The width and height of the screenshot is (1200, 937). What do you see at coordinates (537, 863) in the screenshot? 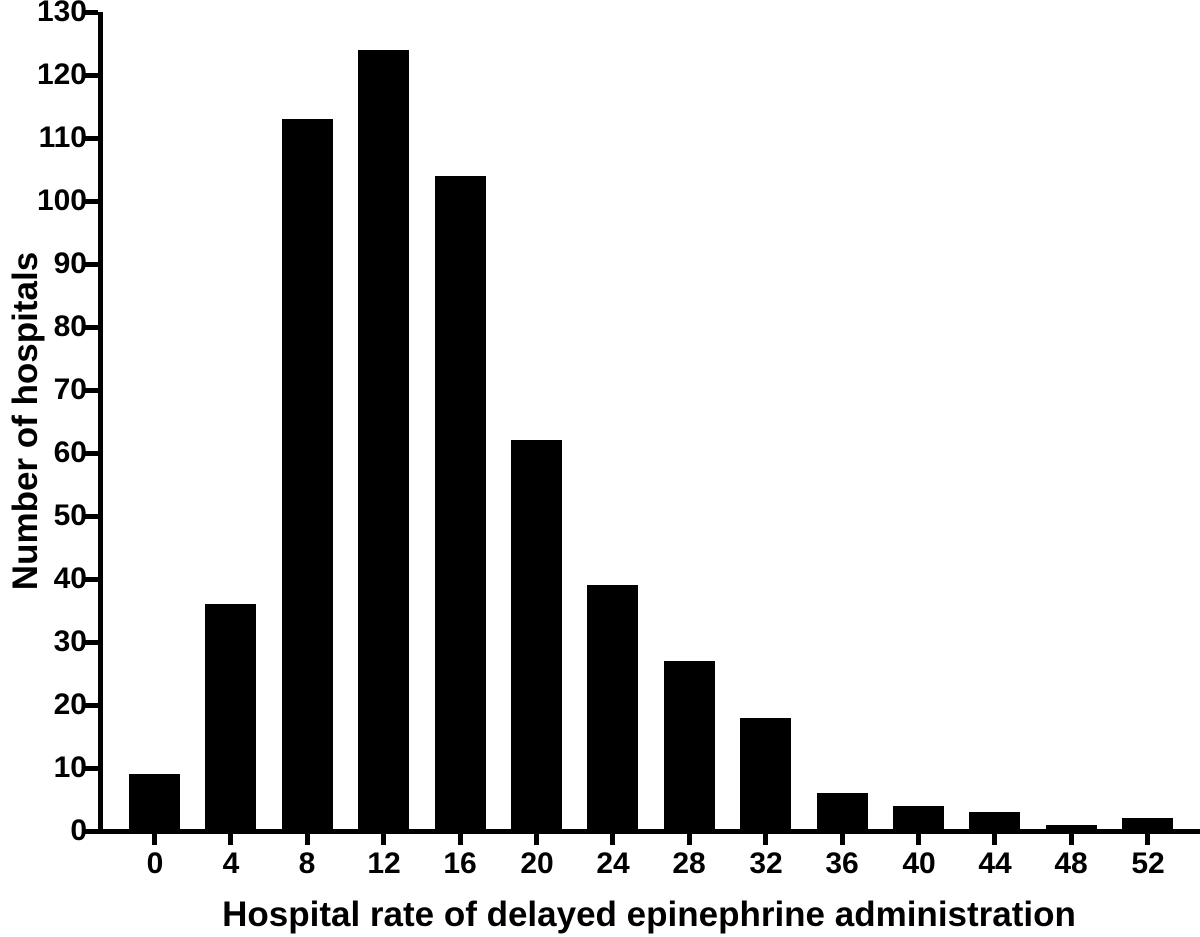
I see `x-tick-label: 20` at bounding box center [537, 863].